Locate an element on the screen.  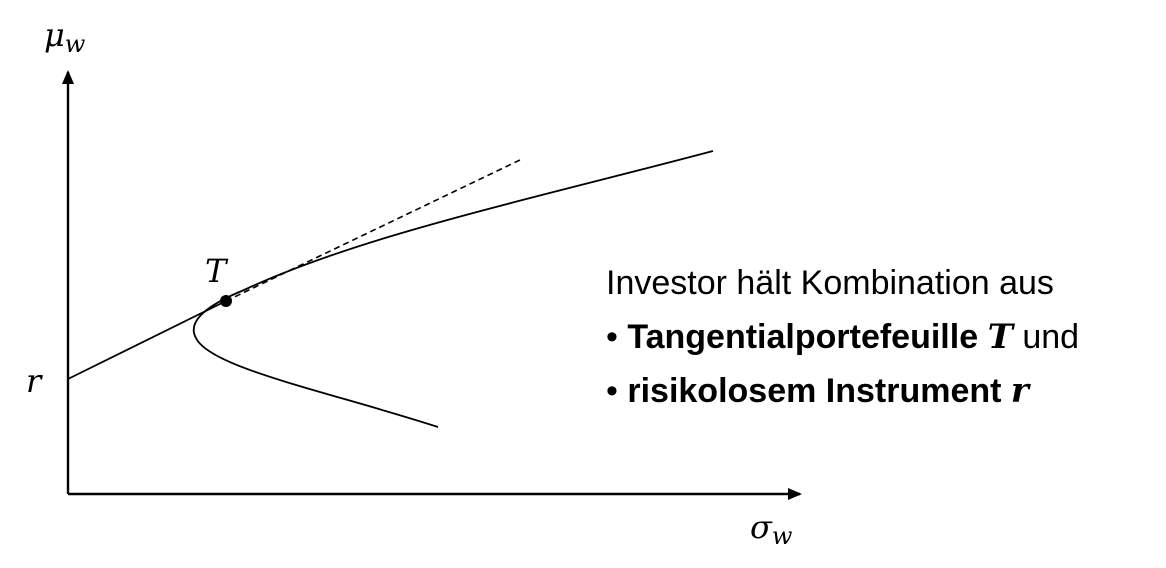
caption-intro: Investor hält Kombination aus is located at coordinates (830, 283).